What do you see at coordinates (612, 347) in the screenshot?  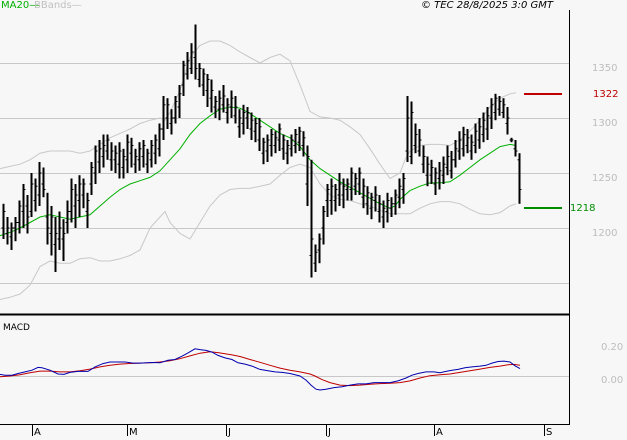 I see `macd-tick-0.20: 0.20` at bounding box center [612, 347].